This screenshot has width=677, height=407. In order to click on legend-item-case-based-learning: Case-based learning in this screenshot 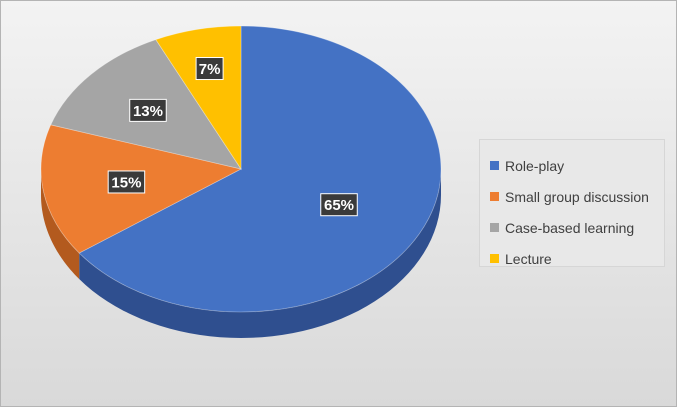, I will do `click(577, 227)`.